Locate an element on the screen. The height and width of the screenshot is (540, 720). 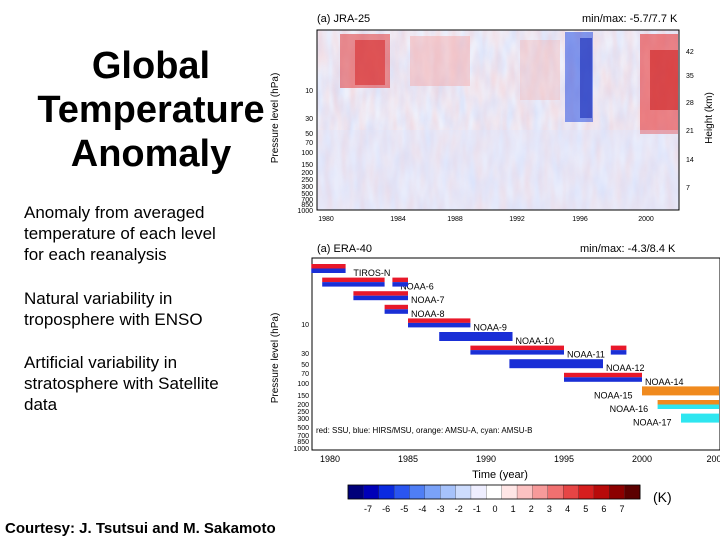
y-tick: 1000 is located at coordinates (301, 449).